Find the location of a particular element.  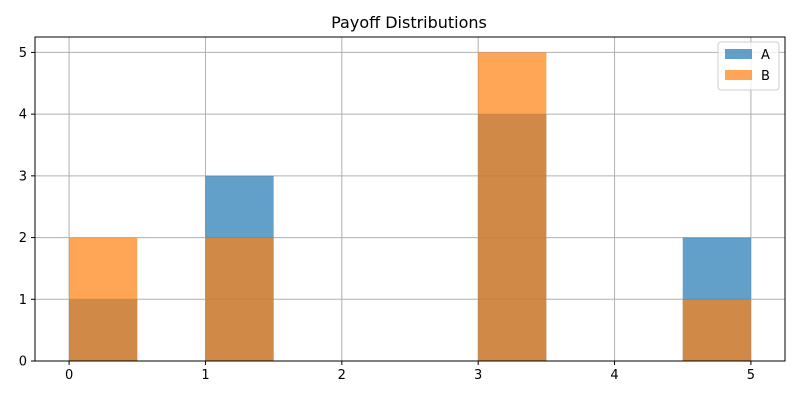

legend: AB is located at coordinates (748, 66).